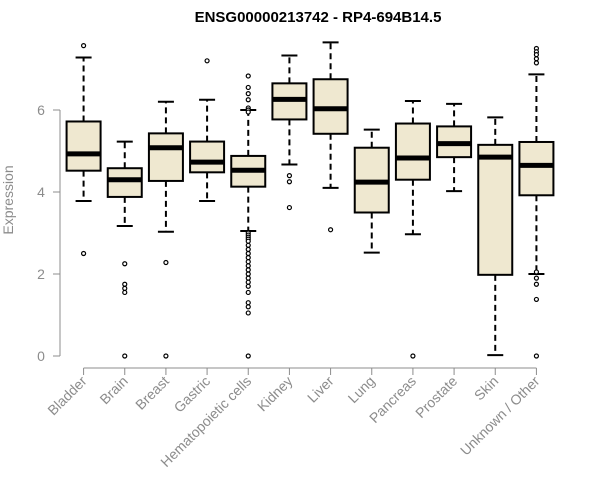  I want to click on y-tick-label-3: 6, so click(41, 110).